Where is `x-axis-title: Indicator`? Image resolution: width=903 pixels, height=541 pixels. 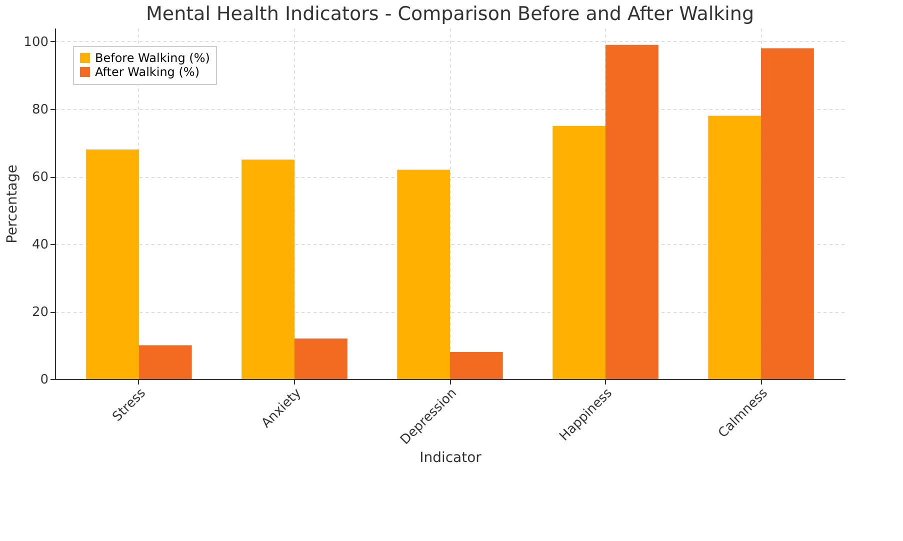 x-axis-title: Indicator is located at coordinates (451, 458).